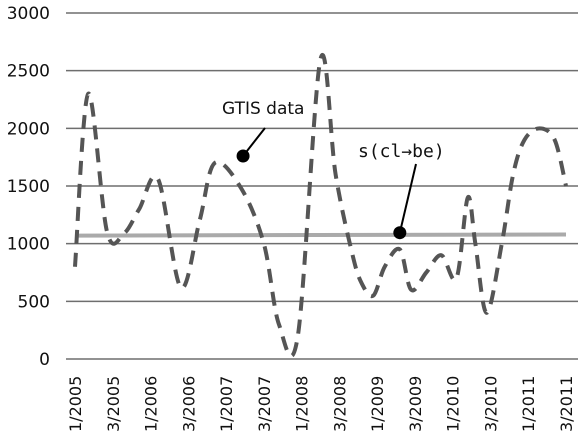 This screenshot has height=435, width=583. I want to click on y-tick-label: 0, so click(44, 360).